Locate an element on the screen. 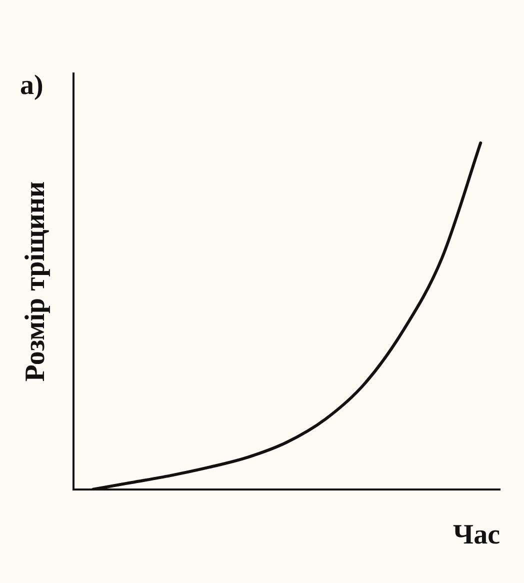 This screenshot has height=583, width=524. x-axis-title: Час is located at coordinates (476, 534).